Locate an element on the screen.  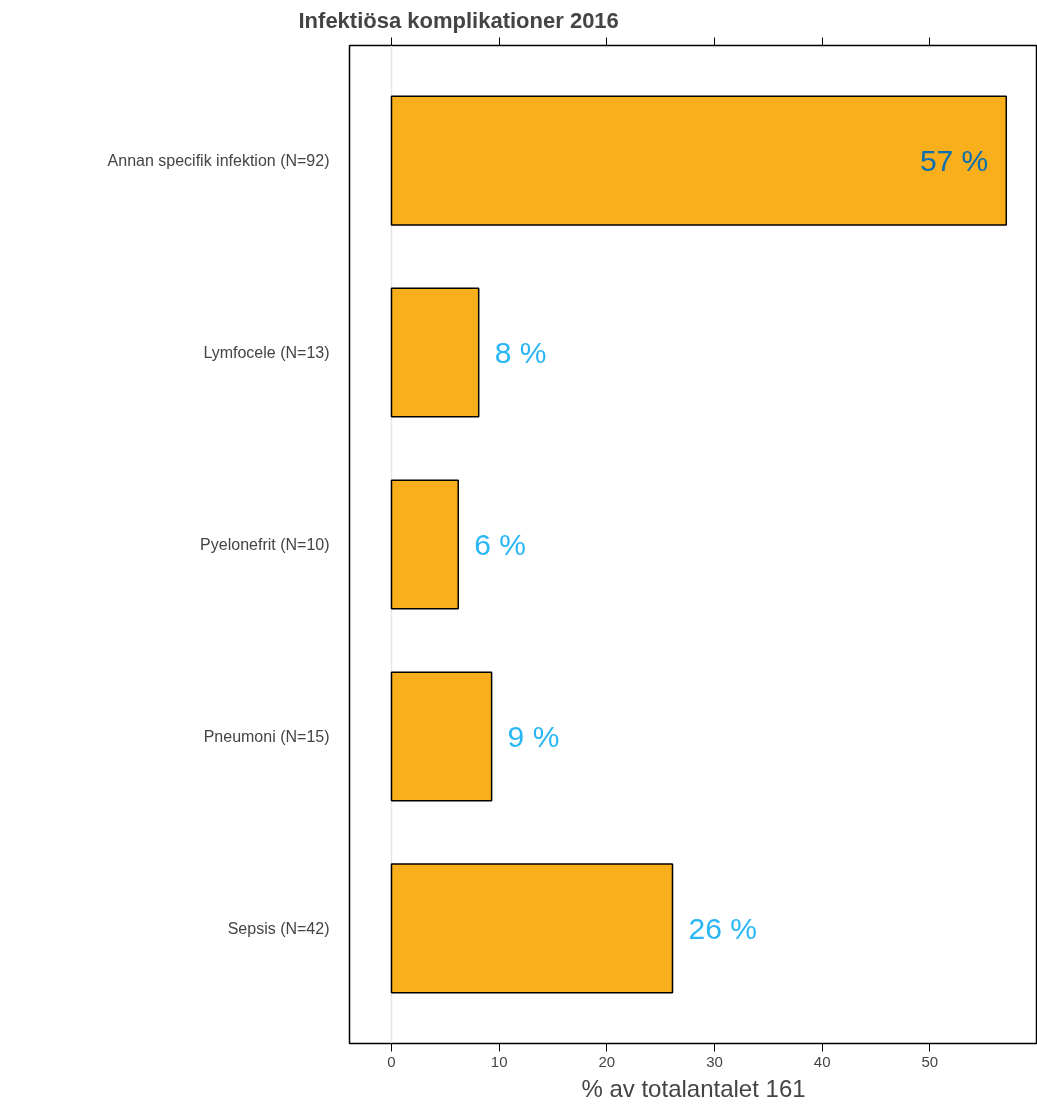
data-label: 6 % is located at coordinates (500, 544).